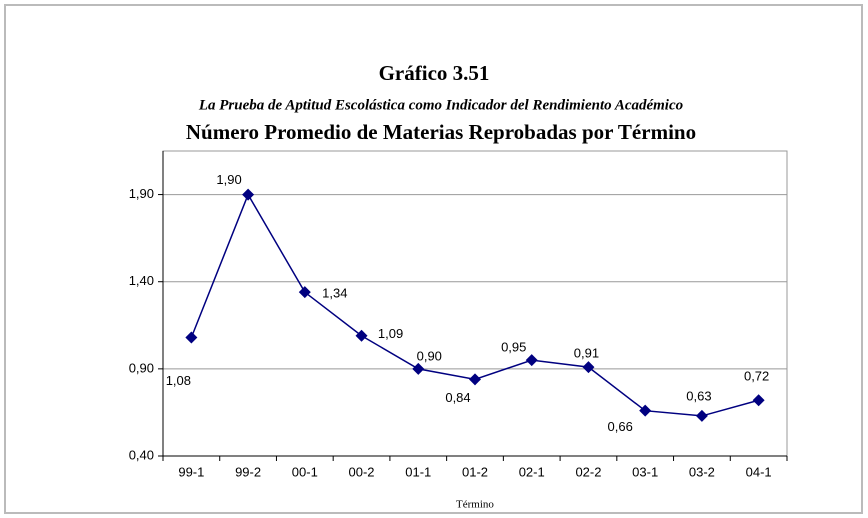  What do you see at coordinates (362, 471) in the screenshot?
I see `x-tick-label: 00-2` at bounding box center [362, 471].